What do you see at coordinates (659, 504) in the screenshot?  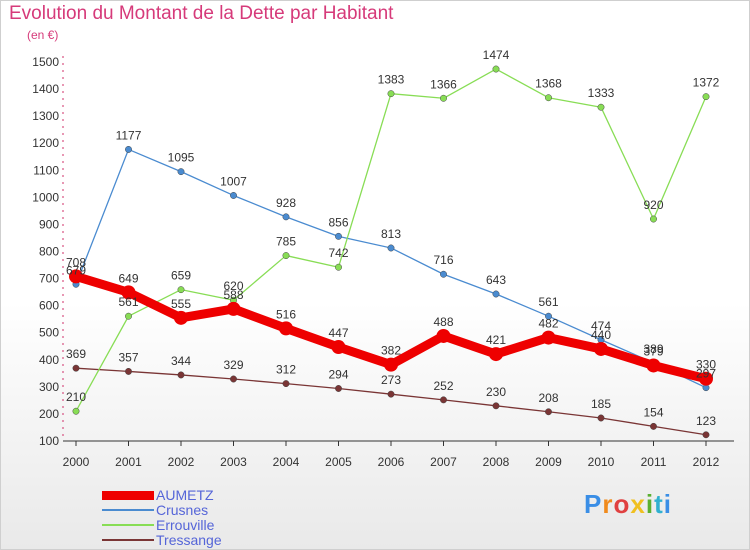 I see `logo-letter: t` at bounding box center [659, 504].